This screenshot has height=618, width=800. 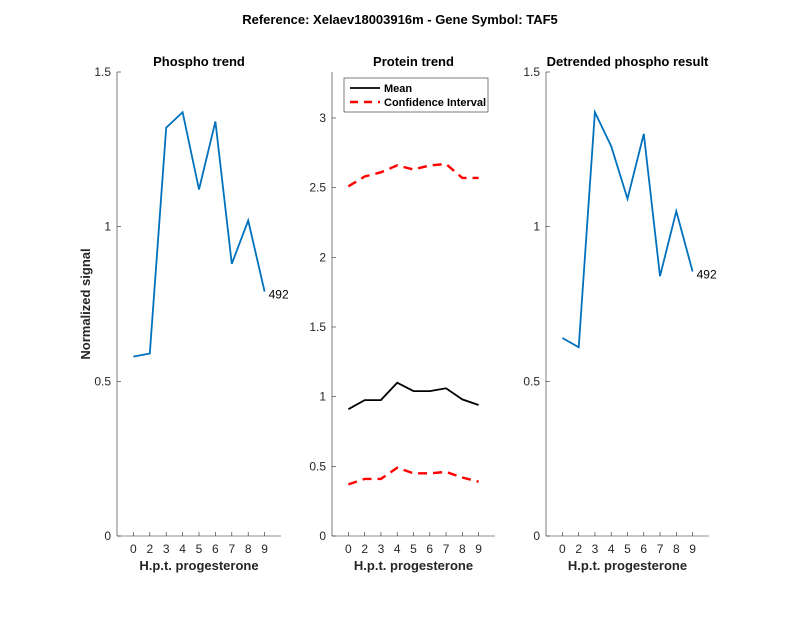 I want to click on legend: Mean Confidence Interval, so click(x=416, y=95).